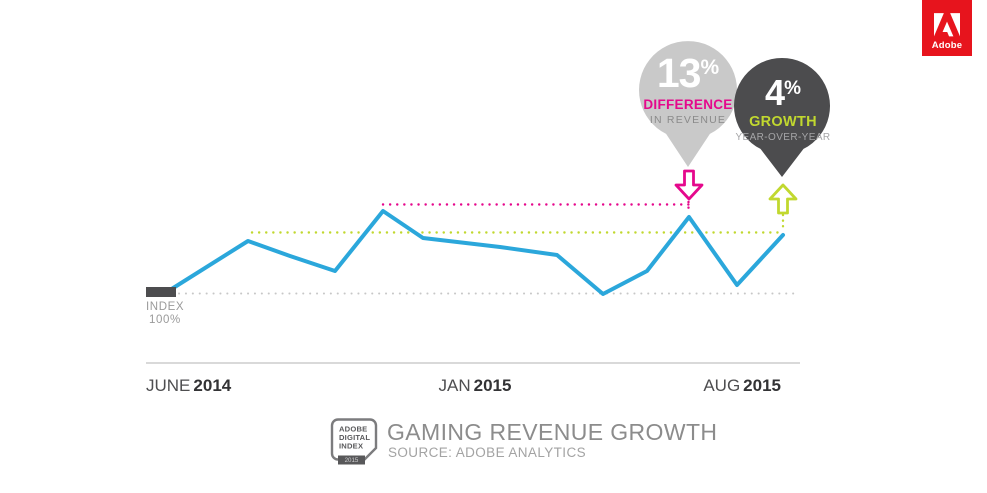 This screenshot has width=987, height=493. I want to click on adobe-wordmark: Adobe, so click(947, 45).